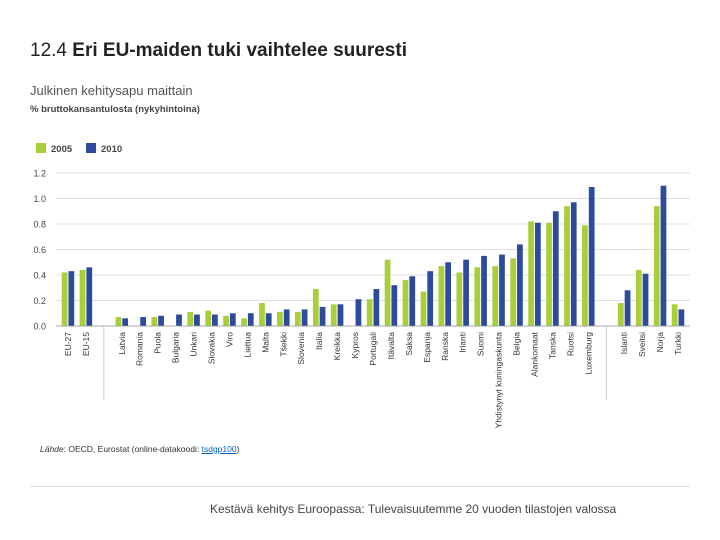 This screenshot has width=720, height=540. I want to click on x-tick-label: Slovakia, so click(212, 348).